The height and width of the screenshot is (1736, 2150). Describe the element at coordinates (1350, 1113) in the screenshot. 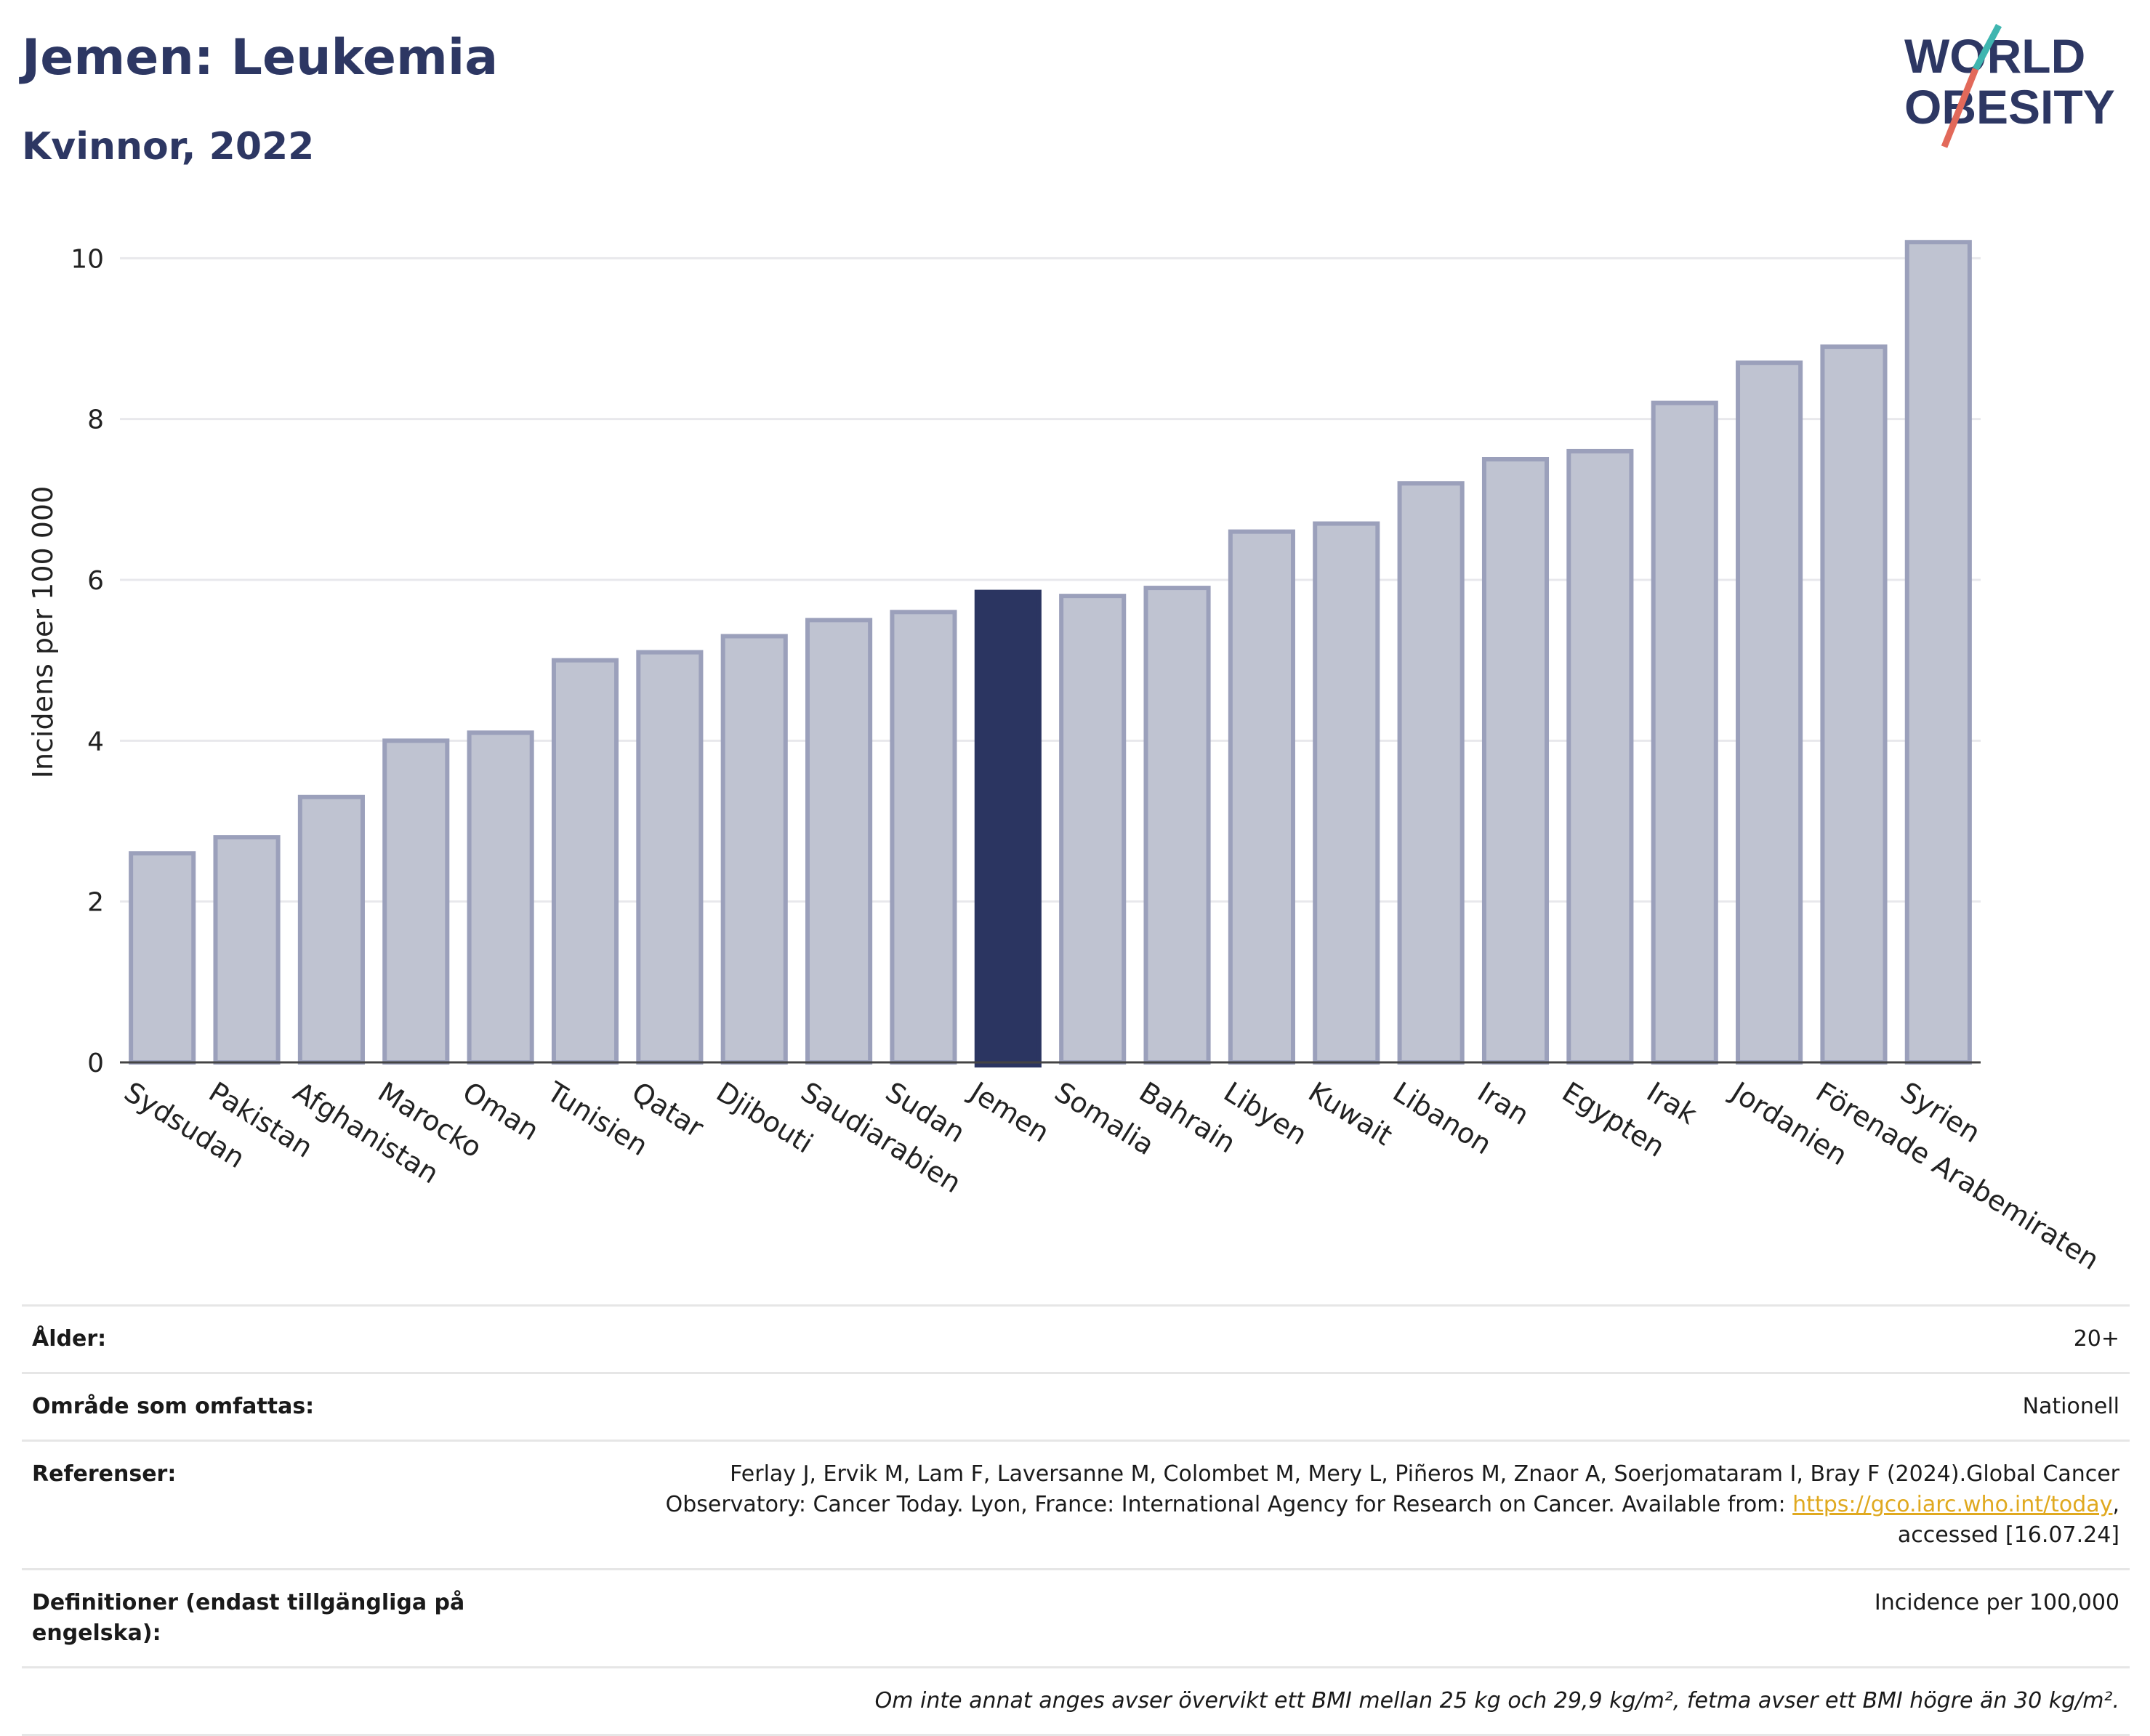

I see `x-tick-label: Kuwait` at that location.